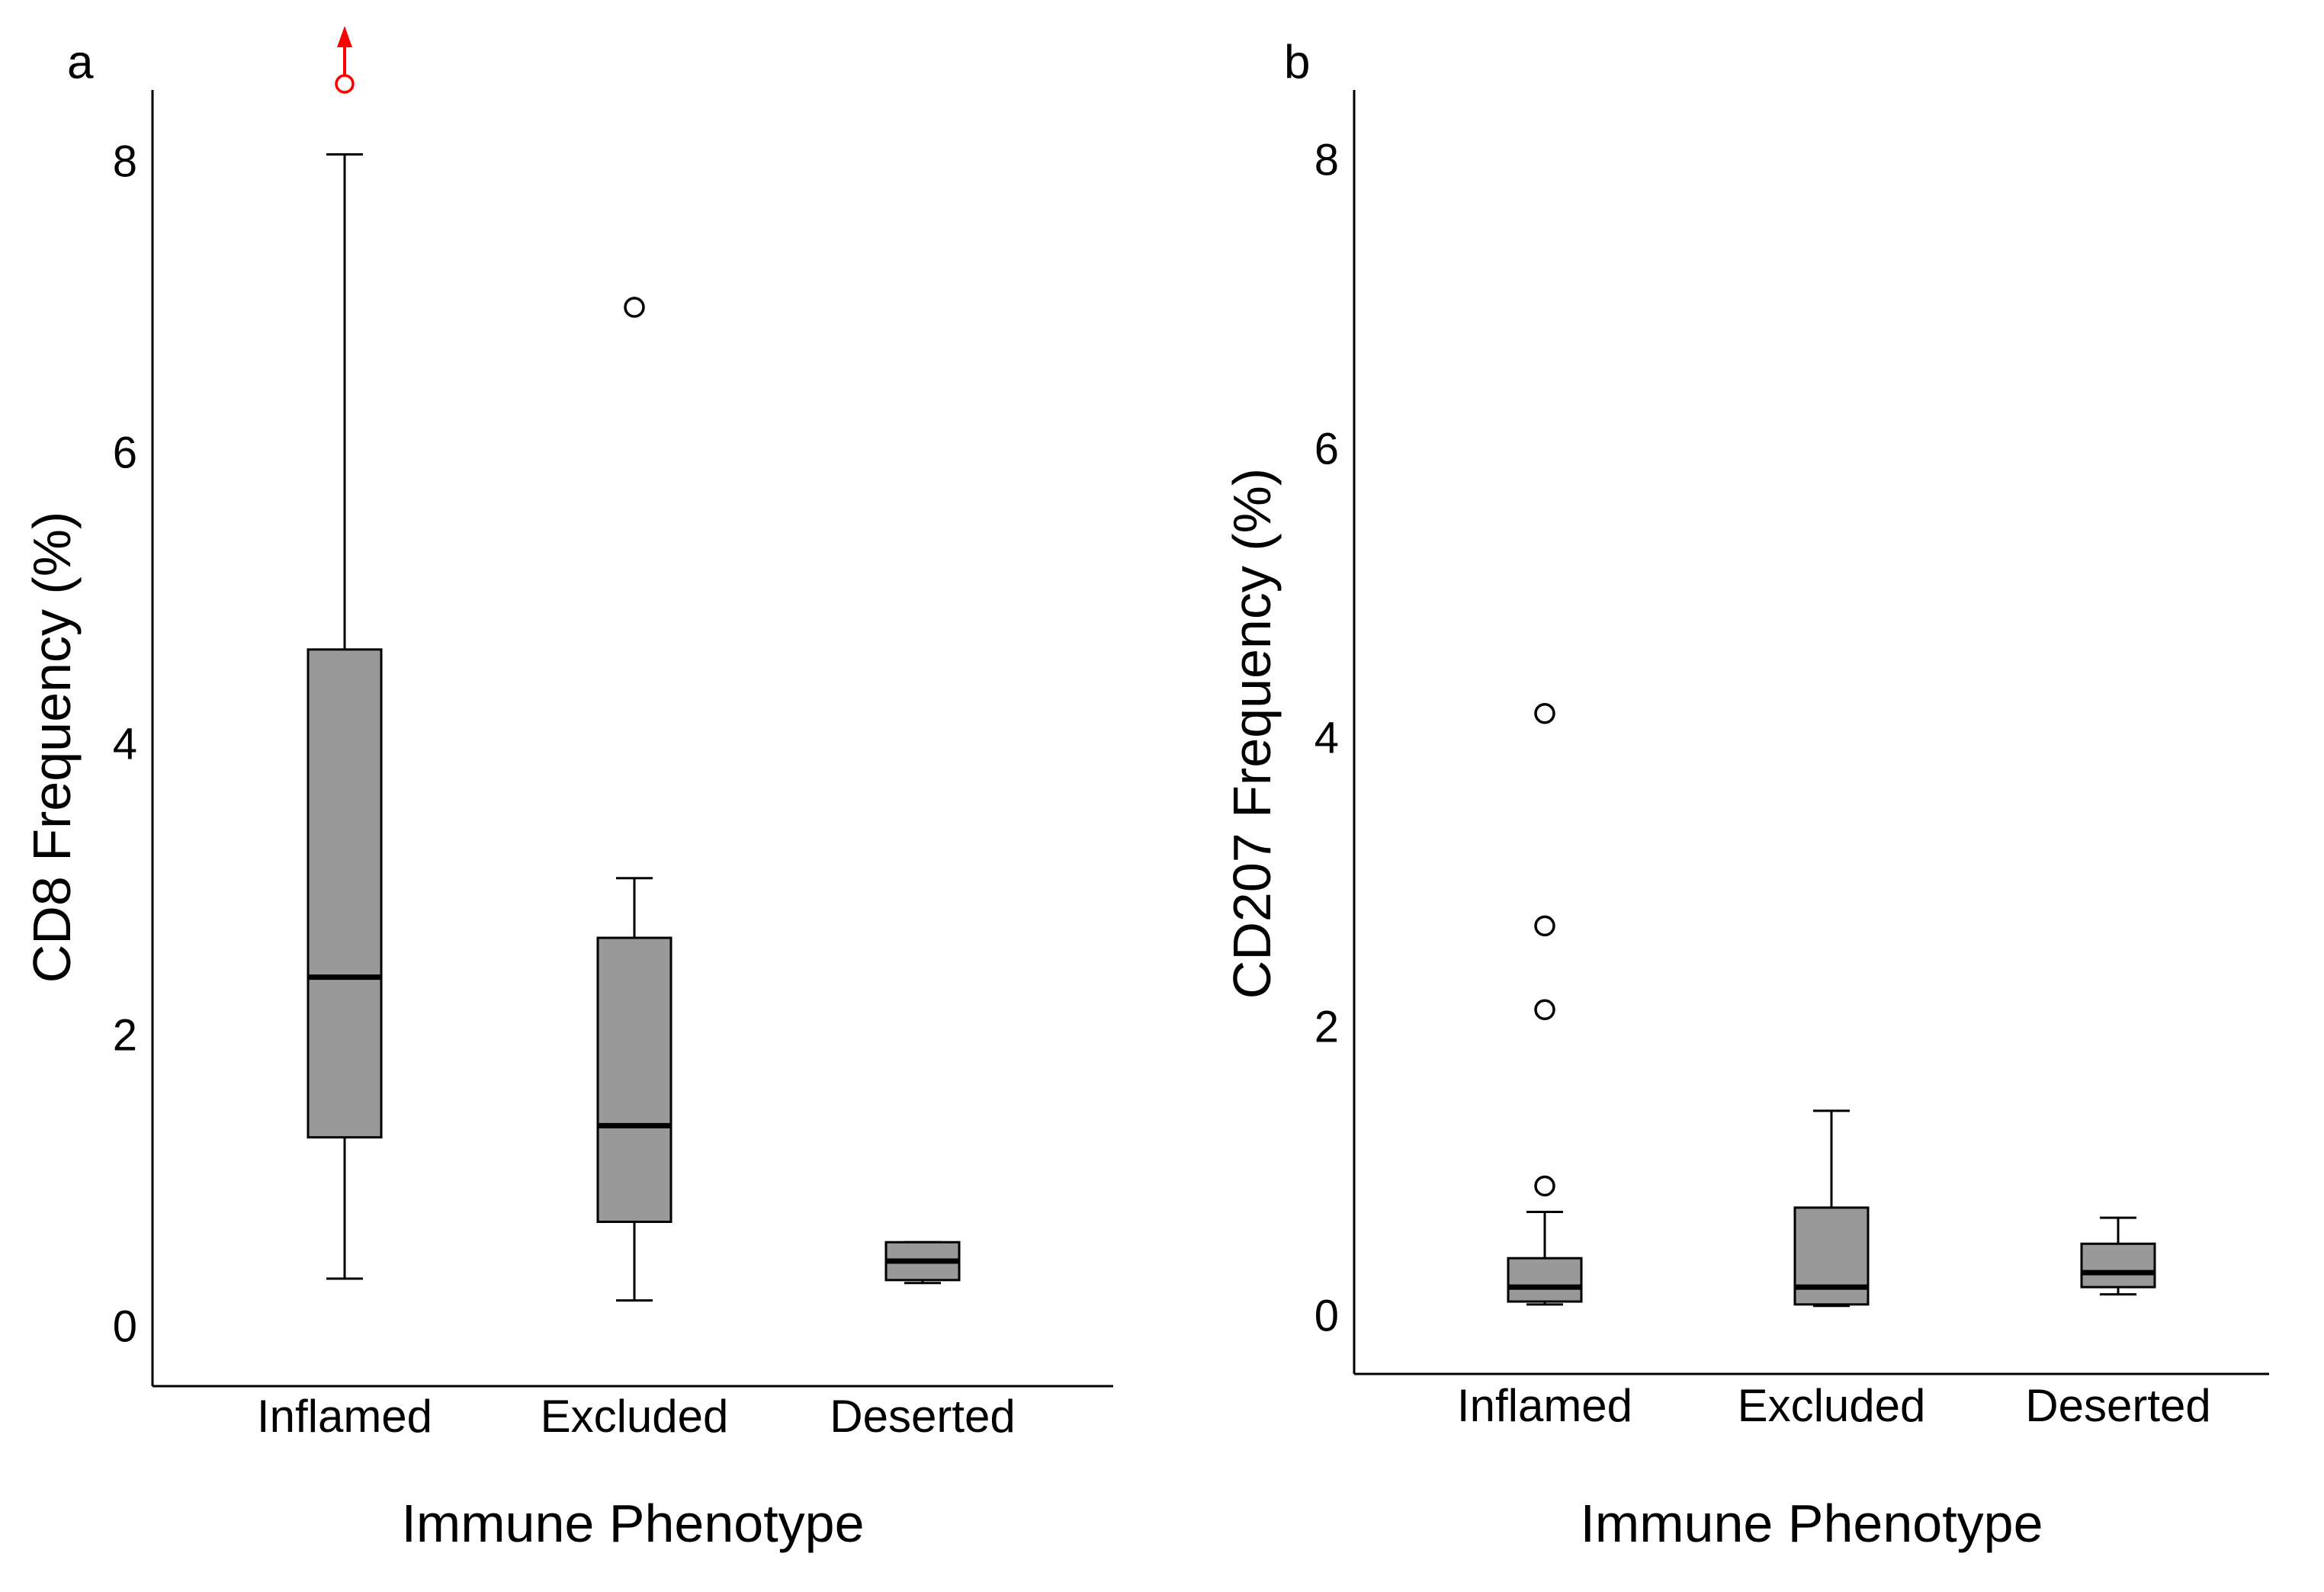 The image size is (2324, 1592). I want to click on panel-label: b, so click(1297, 63).